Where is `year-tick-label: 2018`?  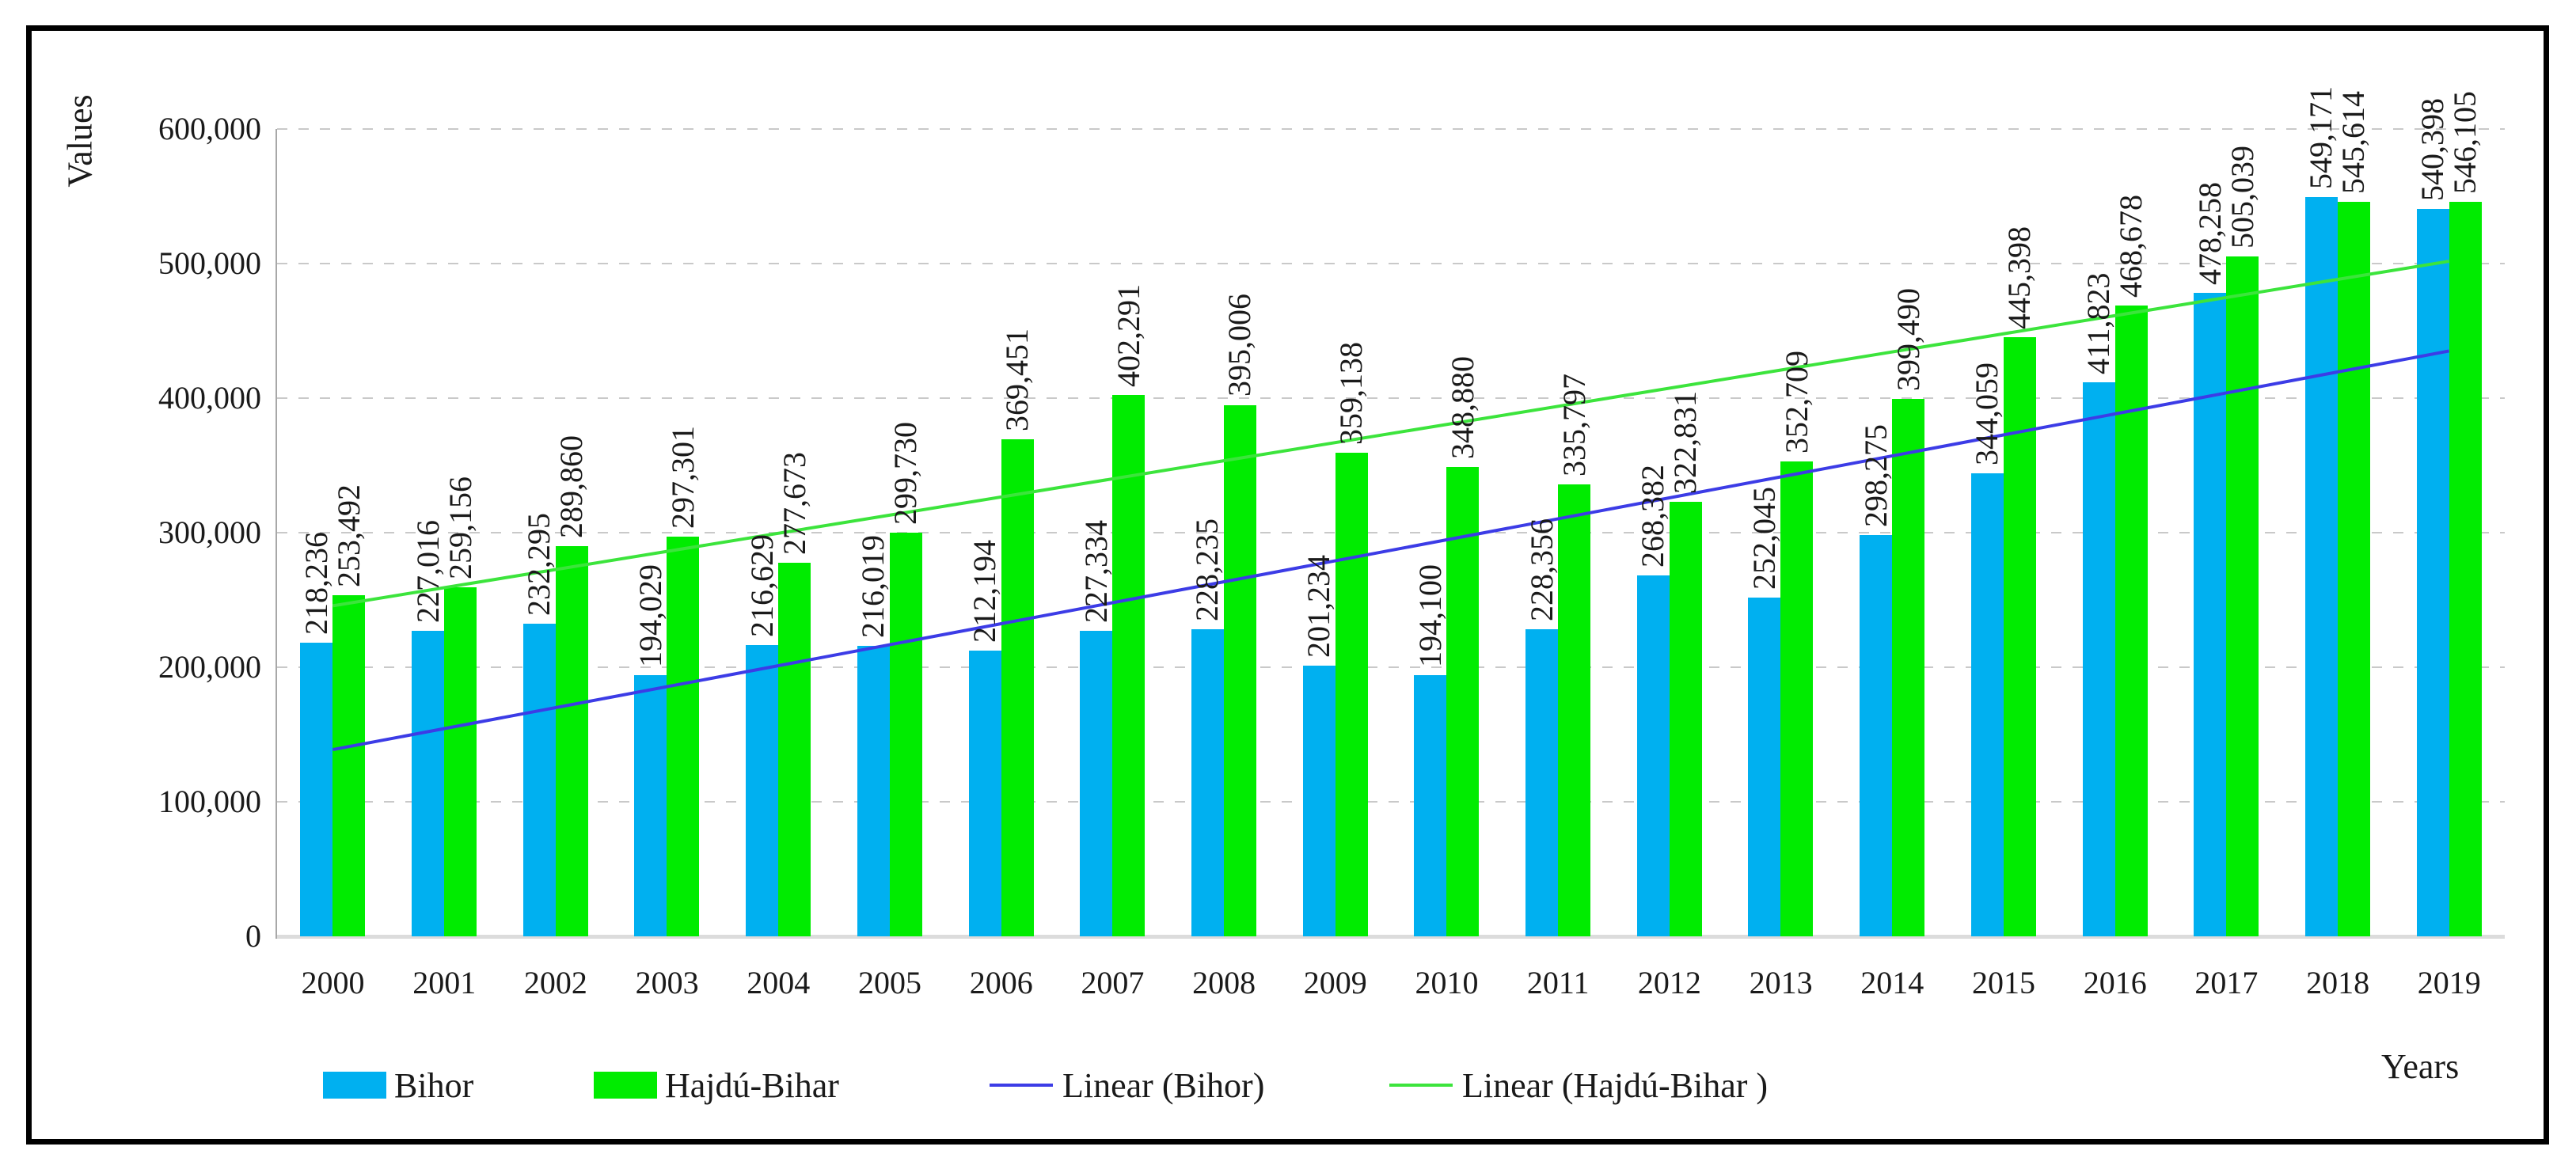 year-tick-label: 2018 is located at coordinates (2338, 982).